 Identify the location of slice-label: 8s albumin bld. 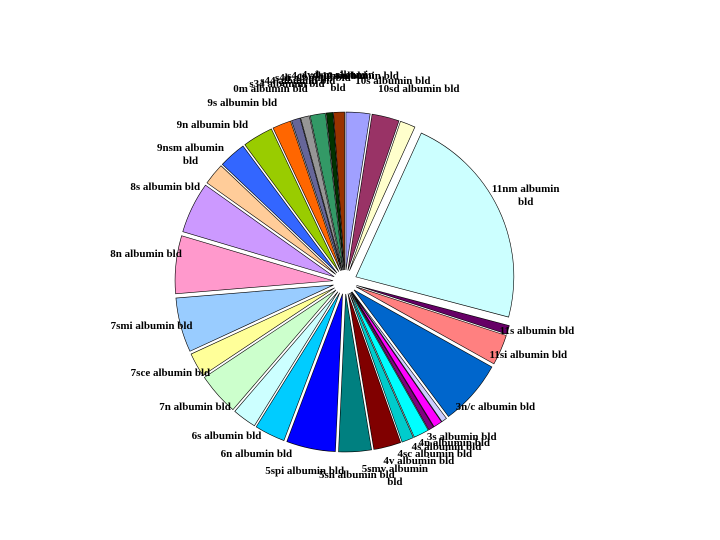
(165, 187).